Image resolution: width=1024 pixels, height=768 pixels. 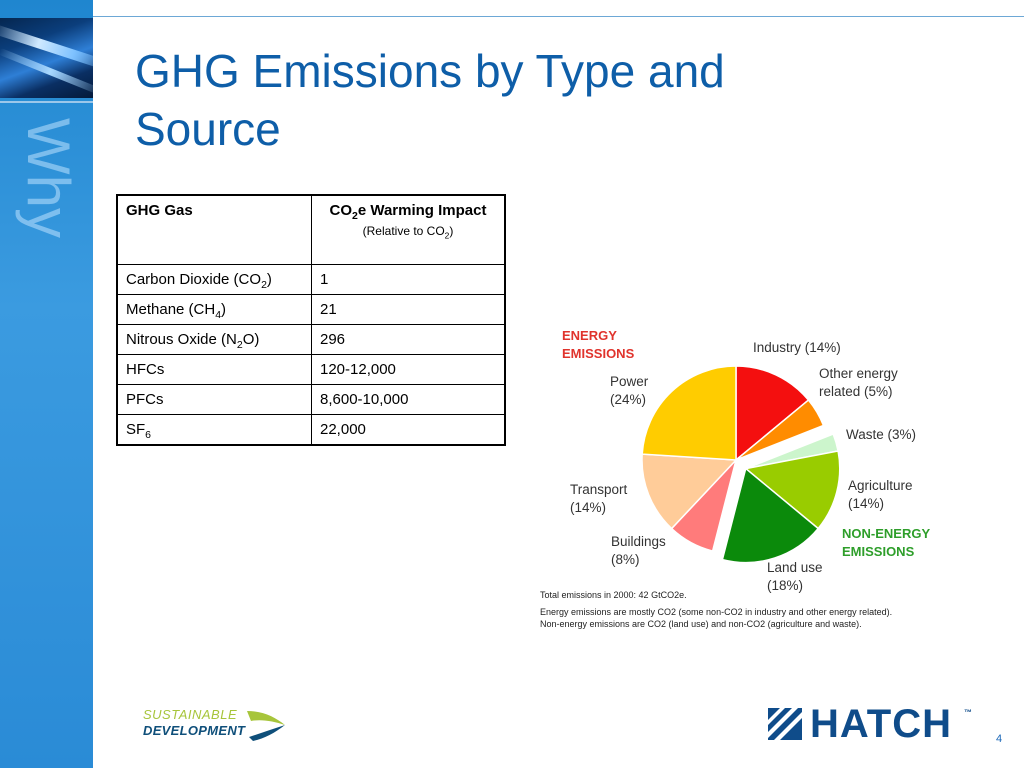 I want to click on header-impact-label: CO2e Warming Impact, so click(x=408, y=212).